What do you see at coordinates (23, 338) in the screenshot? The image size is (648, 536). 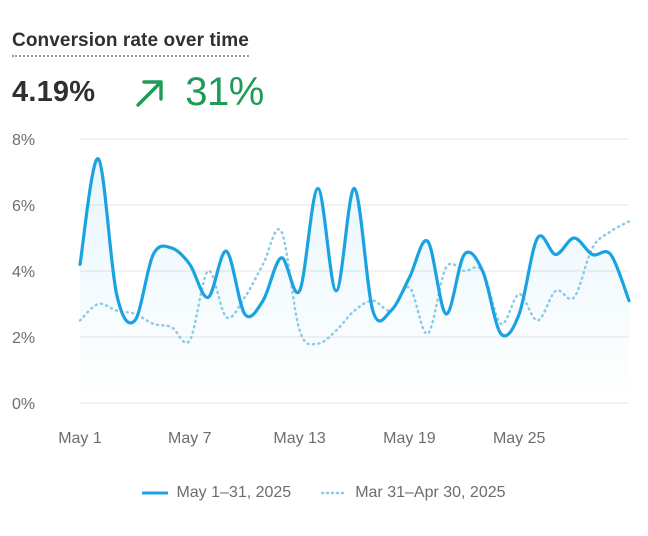 I see `y-tick-label: 2%` at bounding box center [23, 338].